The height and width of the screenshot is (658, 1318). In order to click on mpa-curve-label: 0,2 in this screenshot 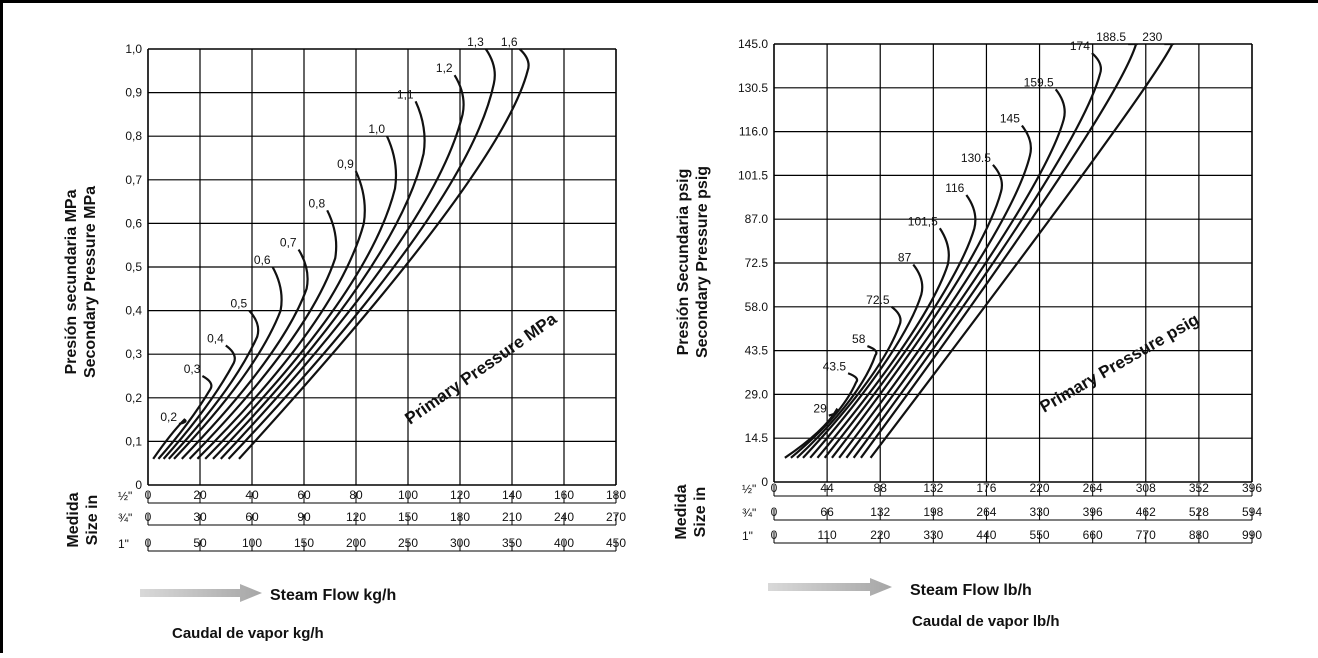, I will do `click(168, 417)`.